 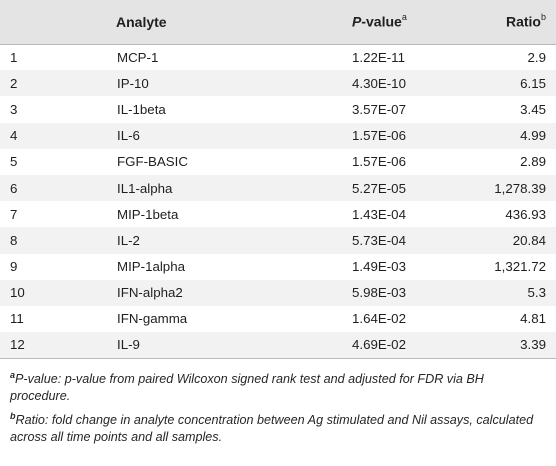 I want to click on header-ratio-footnote-mark: b, so click(x=543, y=17).